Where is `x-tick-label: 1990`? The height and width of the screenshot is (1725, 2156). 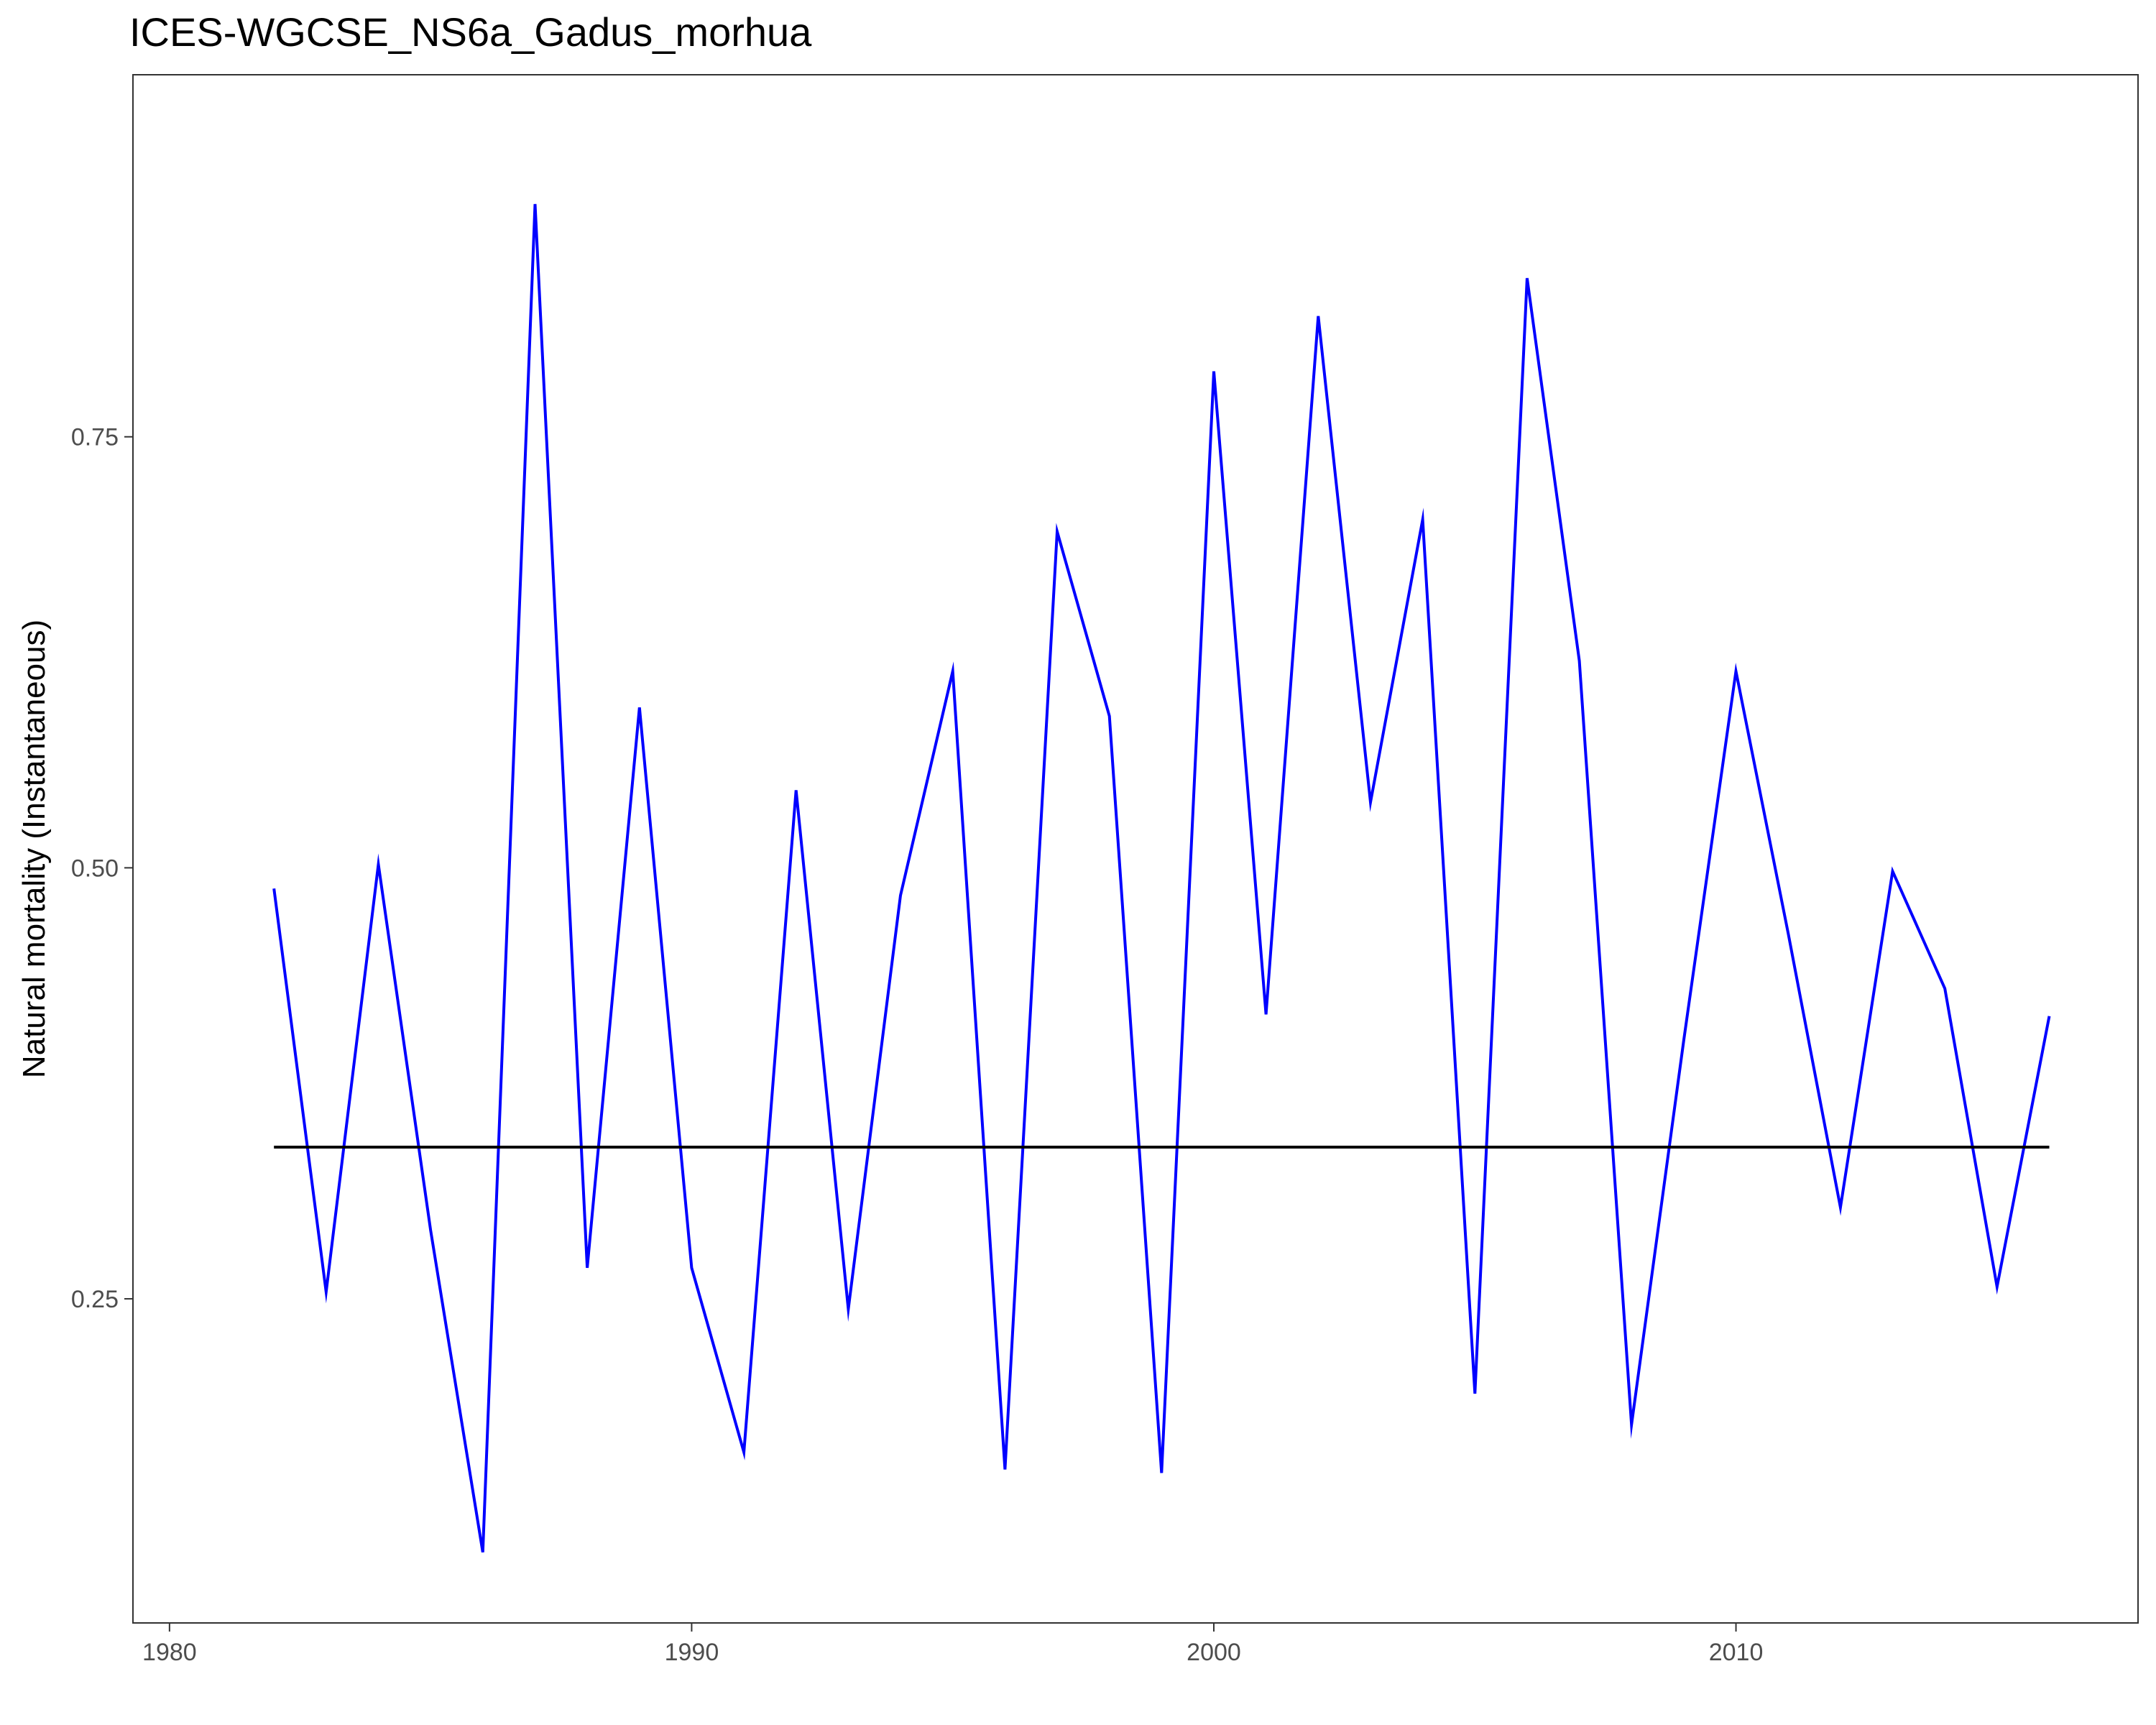 x-tick-label: 1990 is located at coordinates (692, 1652).